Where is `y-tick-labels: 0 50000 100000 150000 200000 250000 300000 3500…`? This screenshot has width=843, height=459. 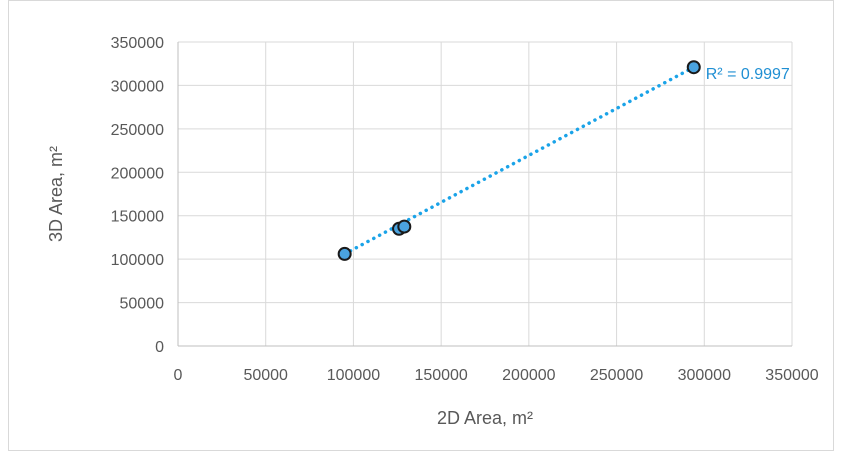 y-tick-labels: 0 50000 100000 150000 200000 250000 300000 3500… is located at coordinates (137, 195).